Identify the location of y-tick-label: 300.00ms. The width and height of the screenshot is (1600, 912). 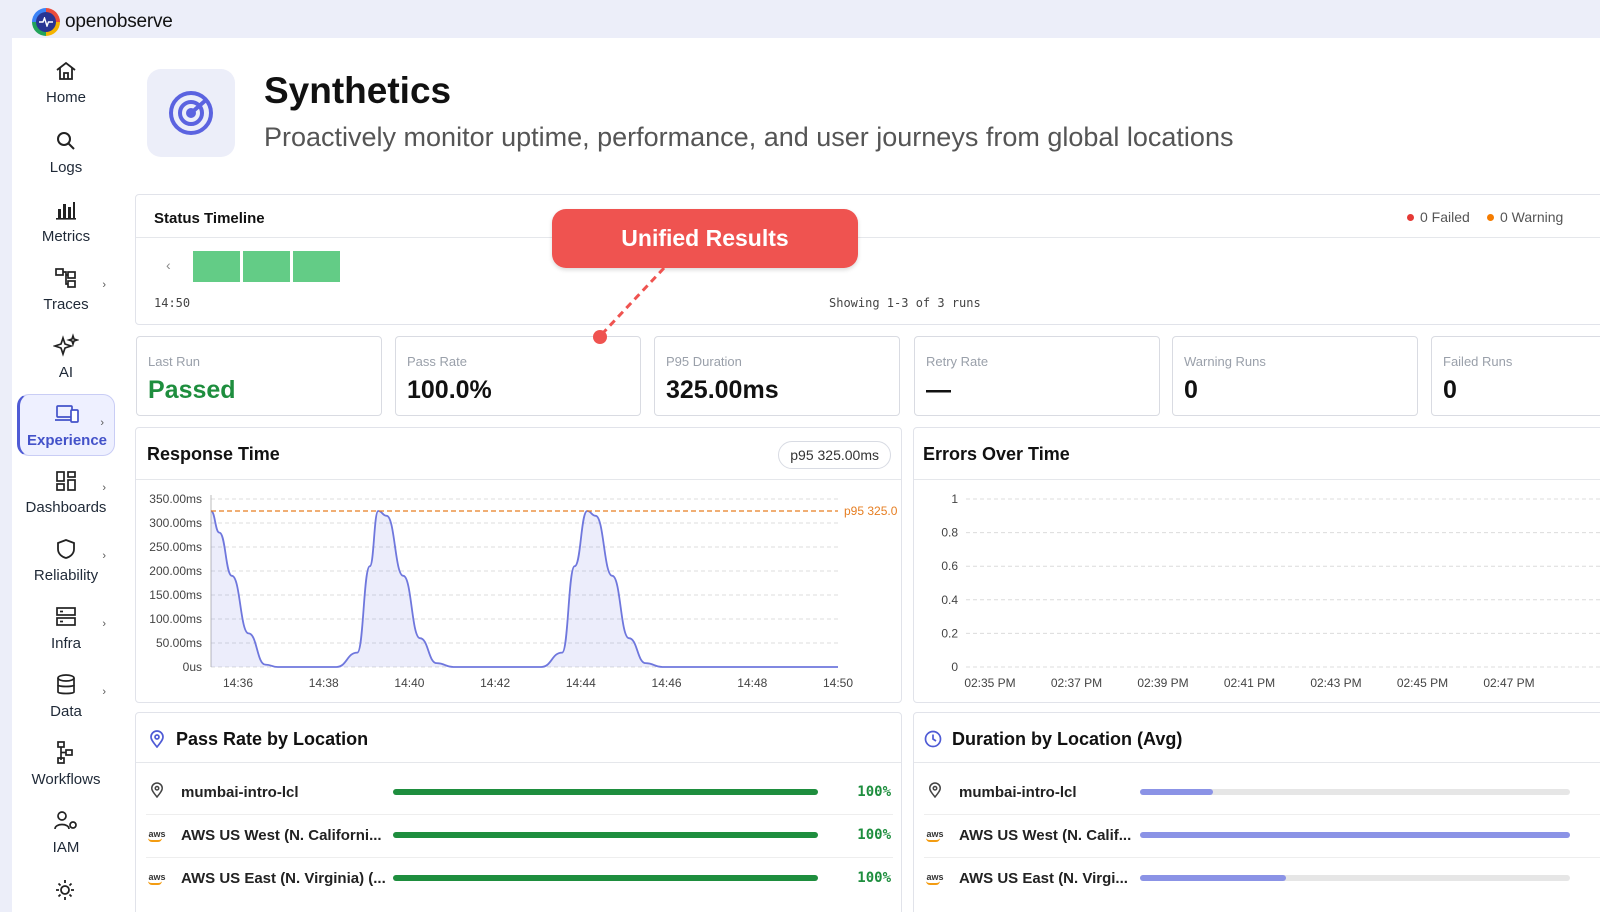
(175, 523).